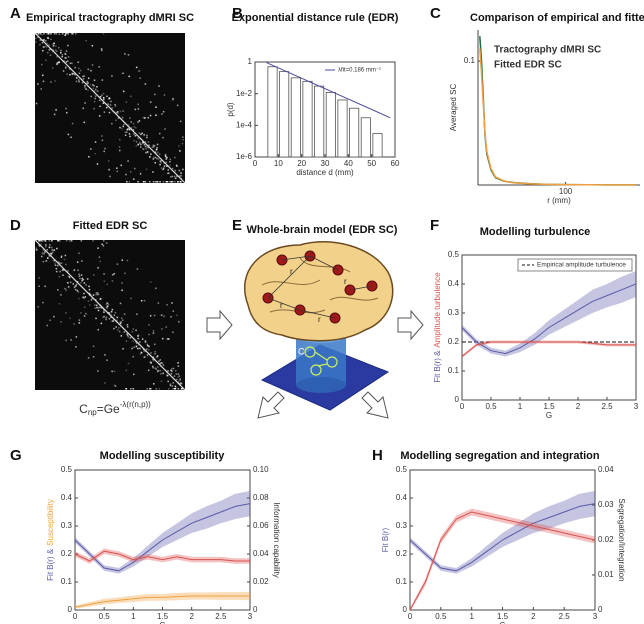 Image resolution: width=644 pixels, height=624 pixels. Describe the element at coordinates (278, 163) in the screenshot. I see `x-tick-label: 10` at that location.